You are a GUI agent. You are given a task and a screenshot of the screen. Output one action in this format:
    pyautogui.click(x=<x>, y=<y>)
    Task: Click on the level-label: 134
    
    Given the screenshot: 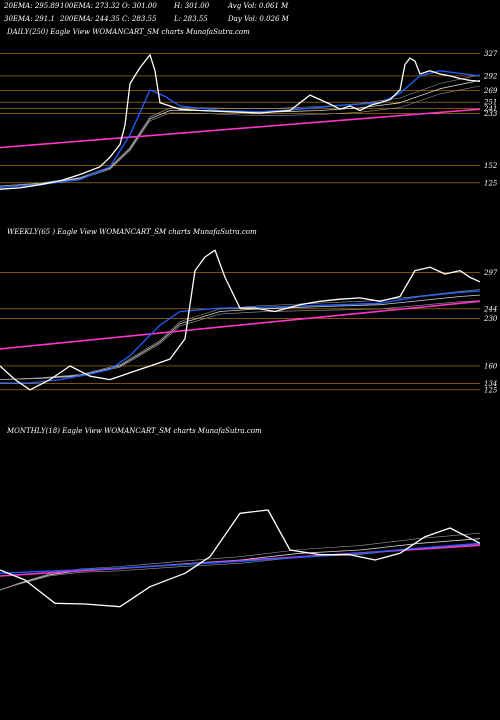 What is the action you would take?
    pyautogui.click(x=490, y=384)
    